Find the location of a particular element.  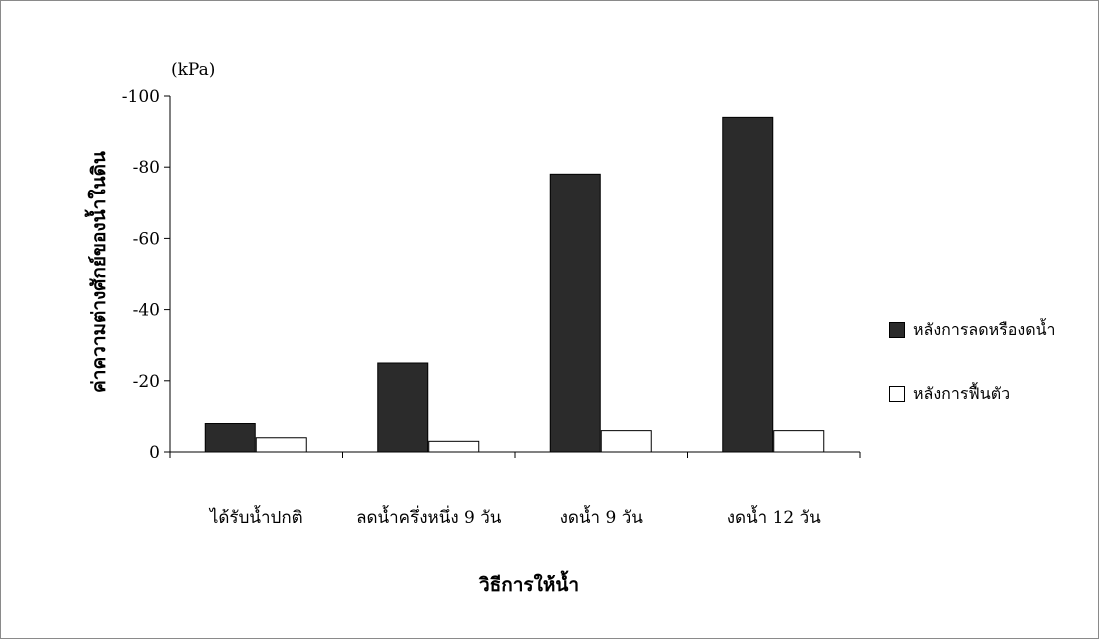

y-tick-label: -60 is located at coordinates (146, 239).